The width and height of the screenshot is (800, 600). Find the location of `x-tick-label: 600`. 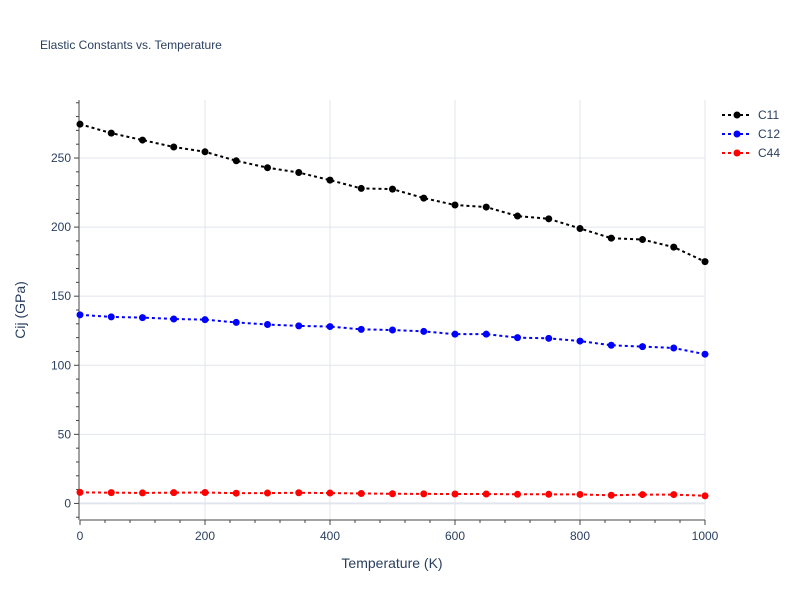

x-tick-label: 600 is located at coordinates (455, 536).